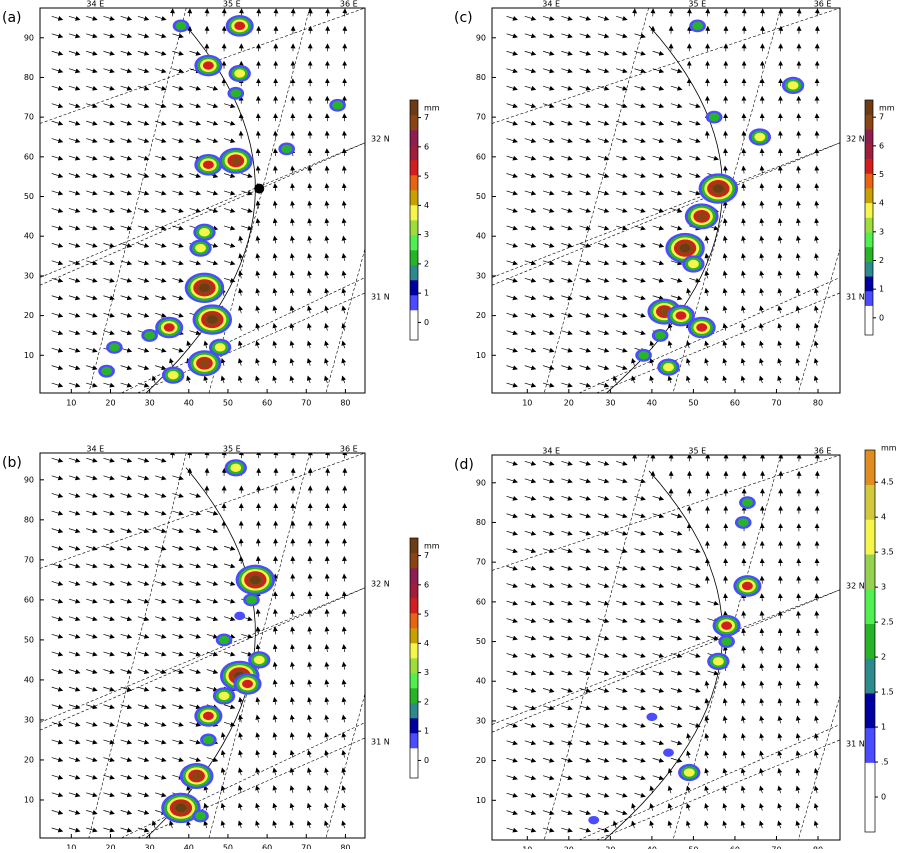 This screenshot has height=853, width=910. I want to click on lat-label: 32 N, so click(855, 585).